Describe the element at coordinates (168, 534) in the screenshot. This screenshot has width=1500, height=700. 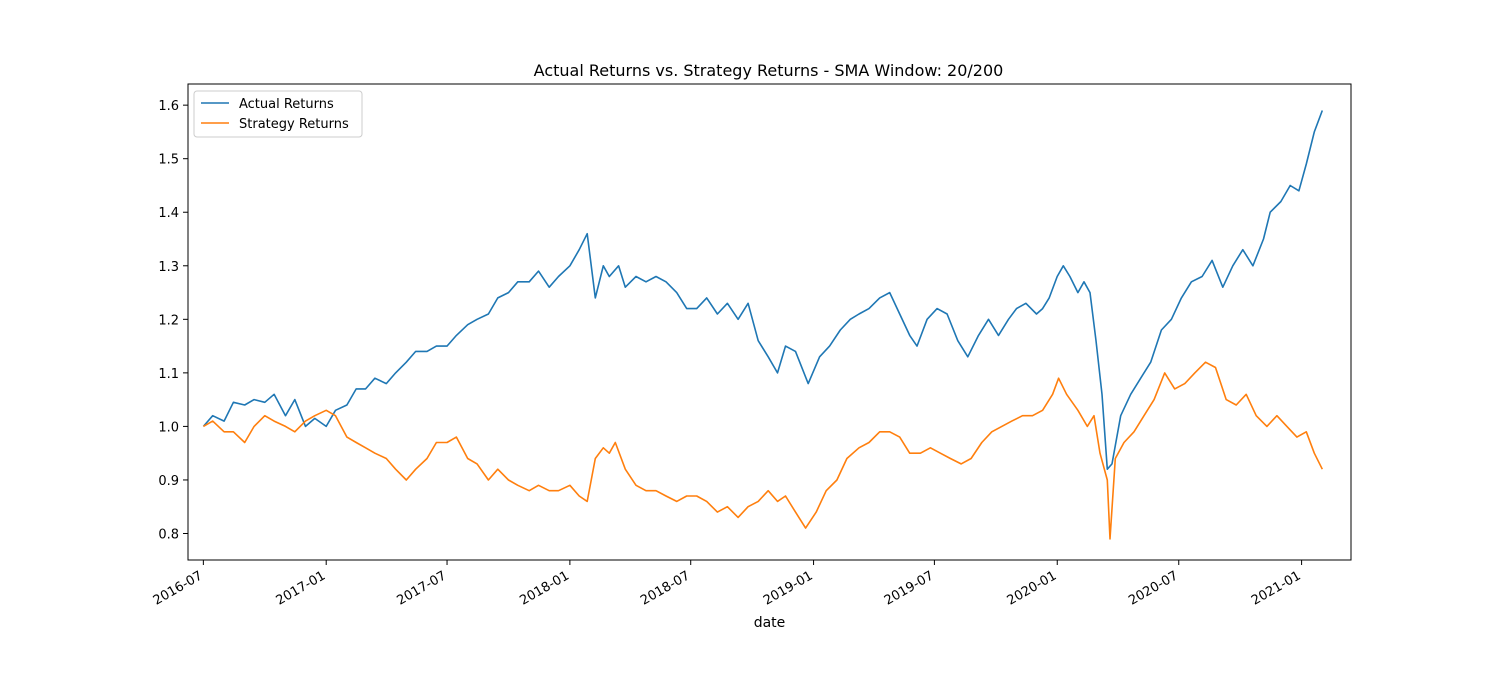
I see `y-tick-label: 0.8` at that location.